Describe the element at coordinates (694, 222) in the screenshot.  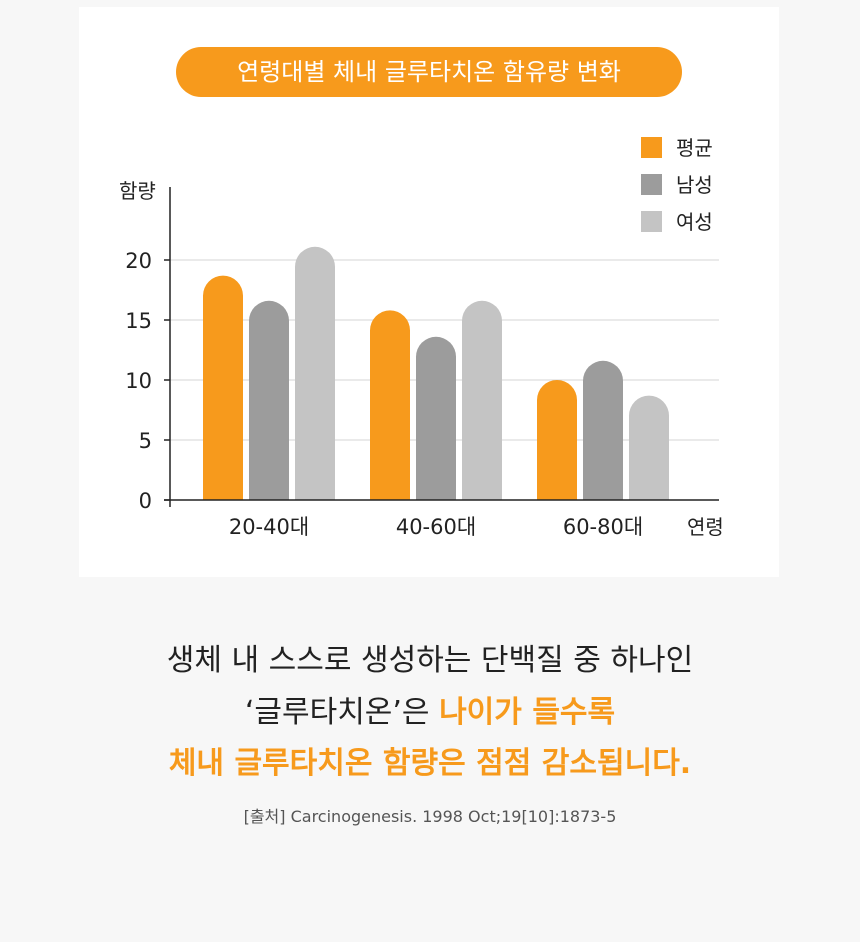
I see `legend-label: 여성` at that location.